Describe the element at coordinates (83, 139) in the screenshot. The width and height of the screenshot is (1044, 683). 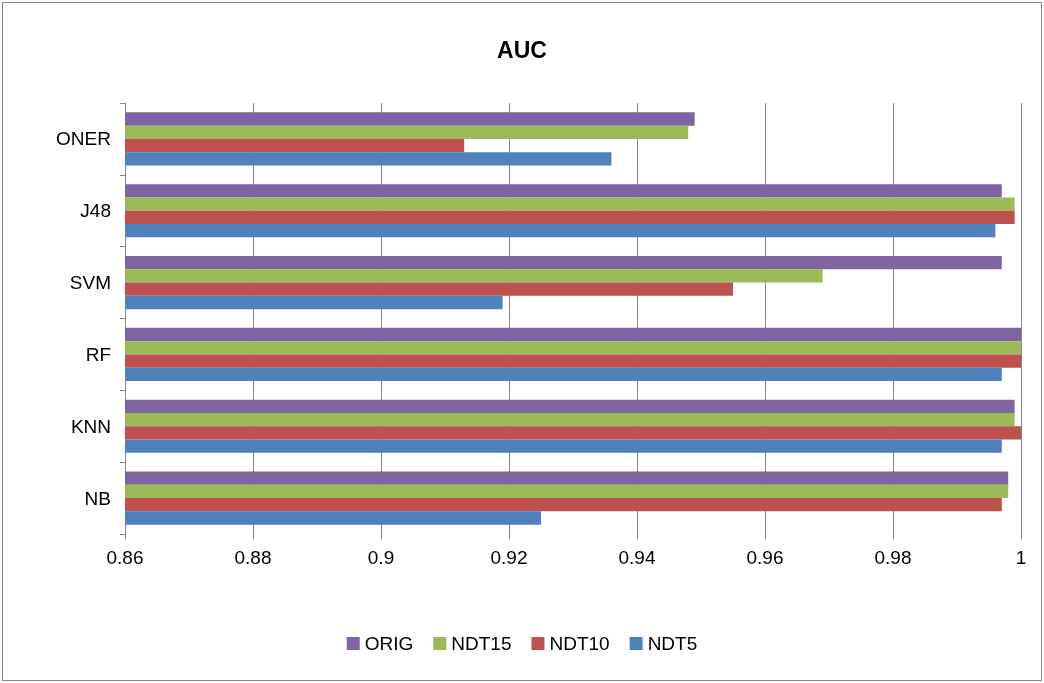
I see `y-tick-label: ONER` at that location.